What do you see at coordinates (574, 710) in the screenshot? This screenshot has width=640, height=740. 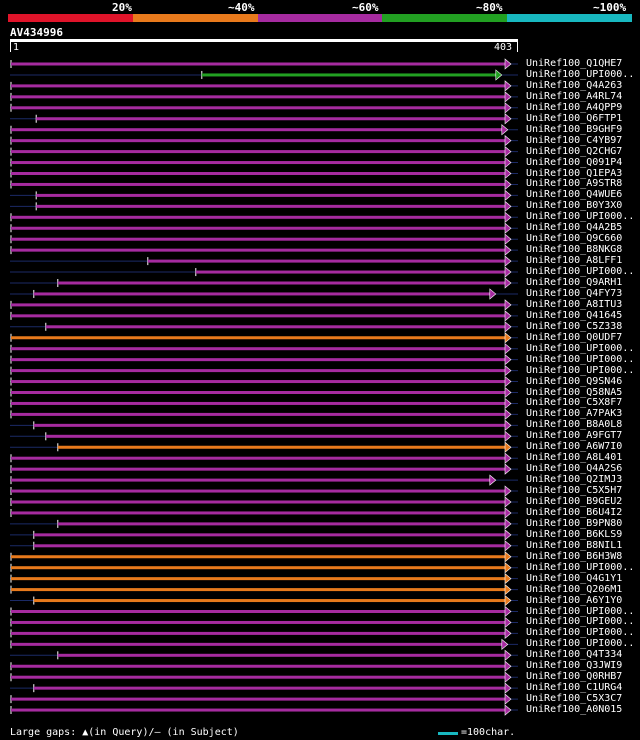 I see `hit-label: UniRef100_A0N015` at bounding box center [574, 710].